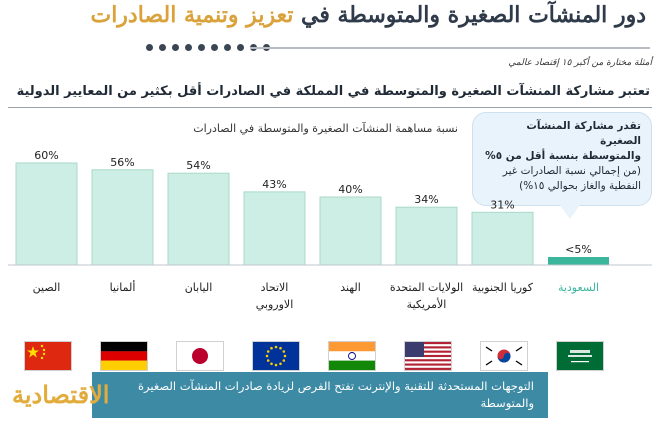 The width and height of the screenshot is (660, 422). I want to click on south-korea-flag-icon, so click(503, 356).